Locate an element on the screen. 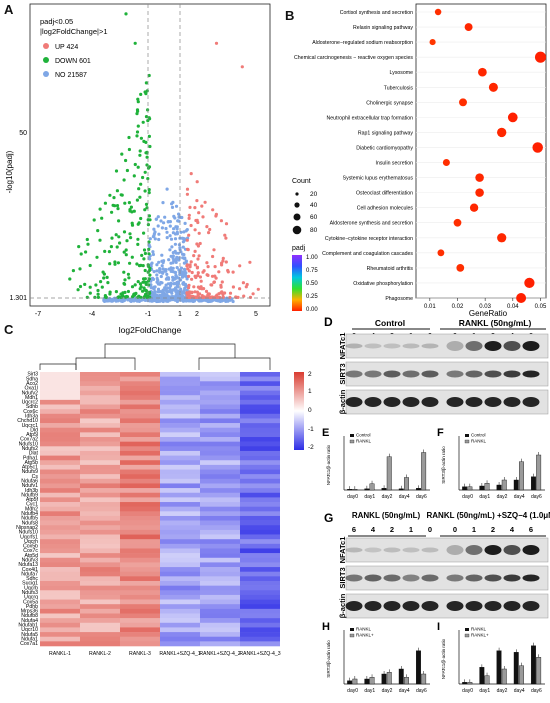 This screenshot has height=703, width=550. blot-row-label: β-actin is located at coordinates (342, 401).